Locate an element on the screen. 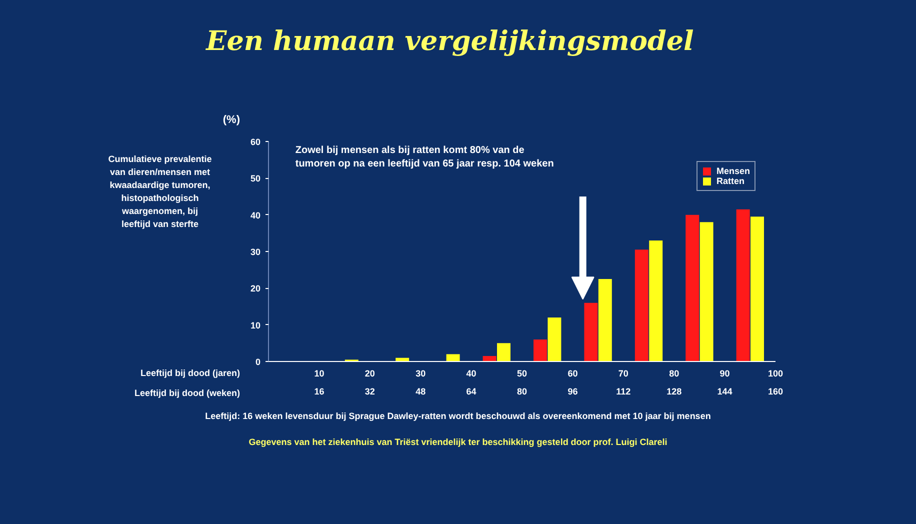 Image resolution: width=916 pixels, height=524 pixels. x-tick-label: 40 is located at coordinates (471, 373).